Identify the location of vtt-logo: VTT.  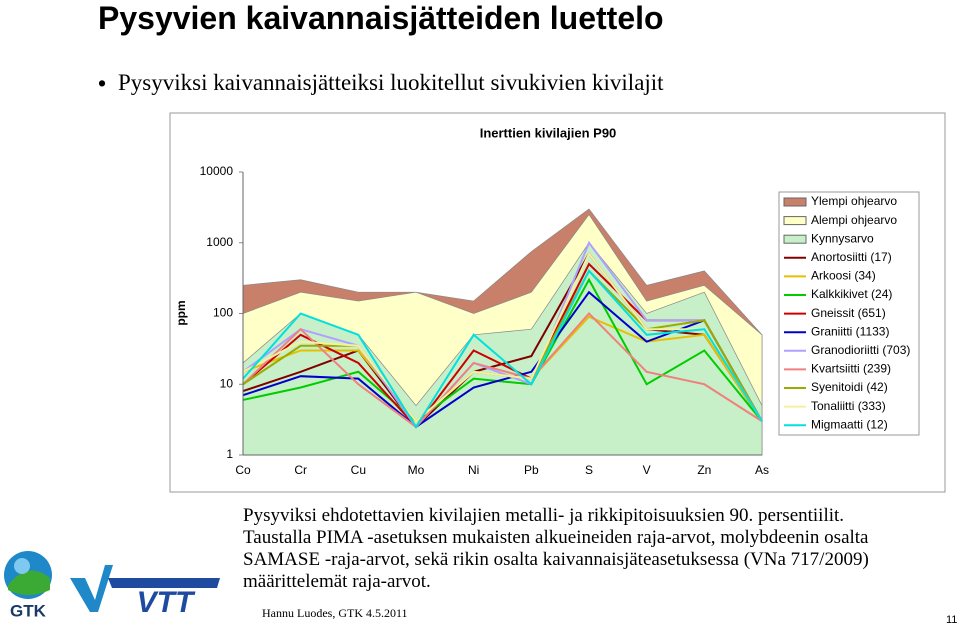
(145, 592).